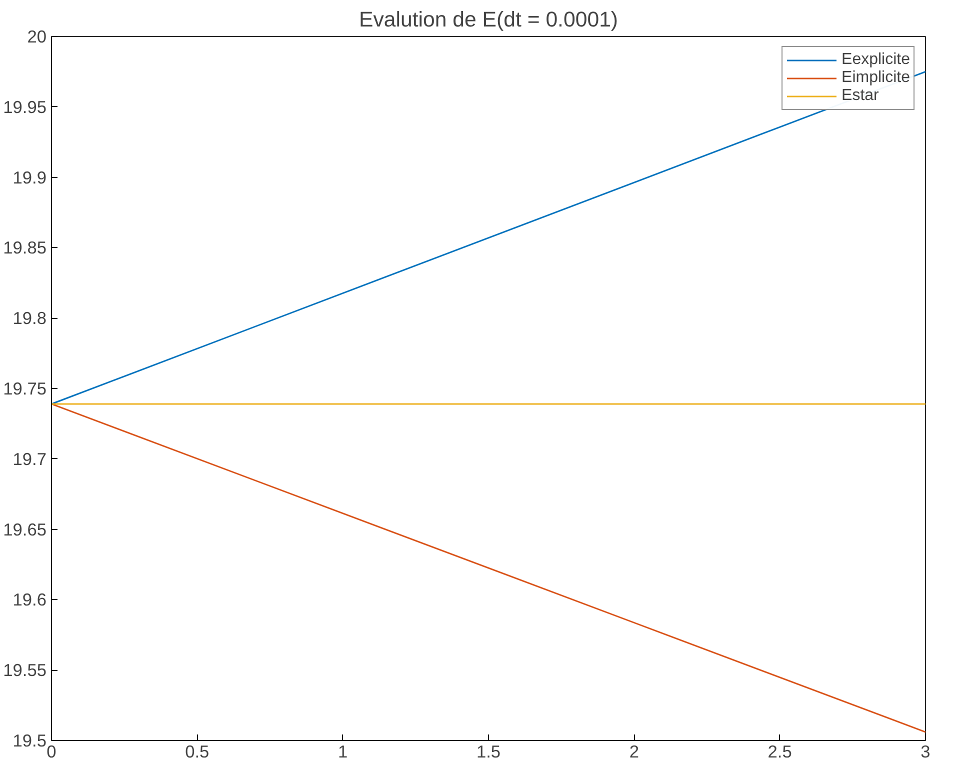  I want to click on y-tick-label: 19.55, so click(25, 670).